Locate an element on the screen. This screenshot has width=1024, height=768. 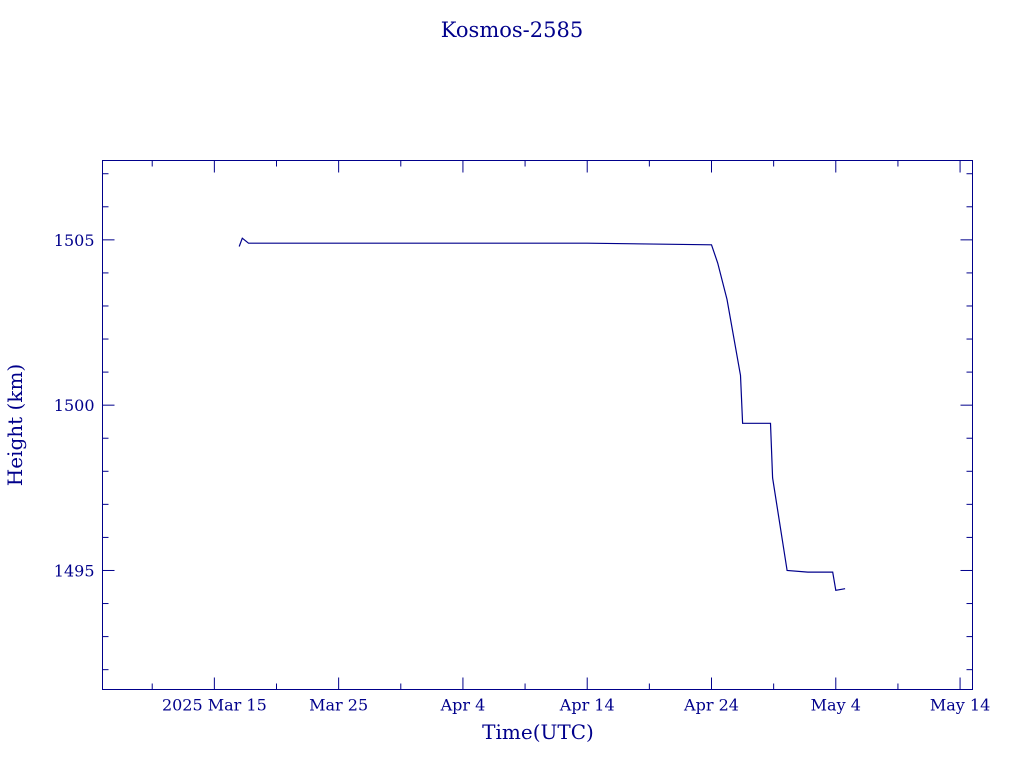
x-tick-label: Apr 24 is located at coordinates (711, 705).